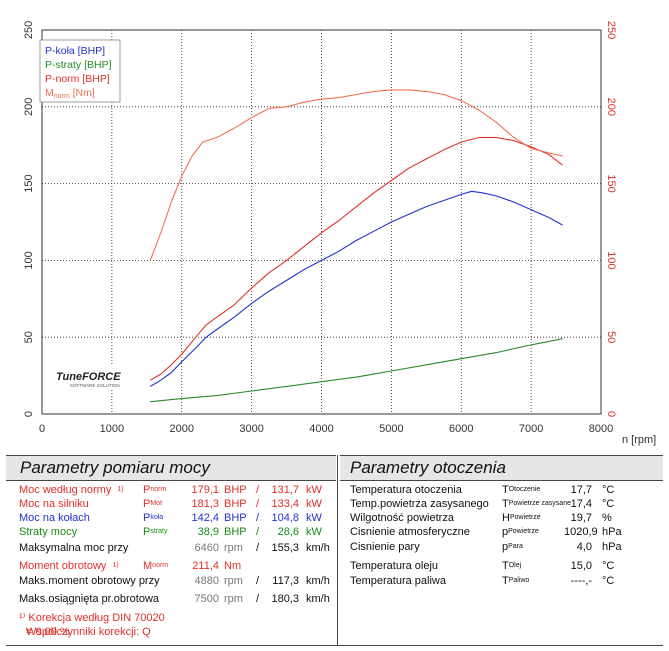 The image size is (669, 651). What do you see at coordinates (95, 385) in the screenshot?
I see `svg-text: SOFTWARE SOLUTION` at bounding box center [95, 385].